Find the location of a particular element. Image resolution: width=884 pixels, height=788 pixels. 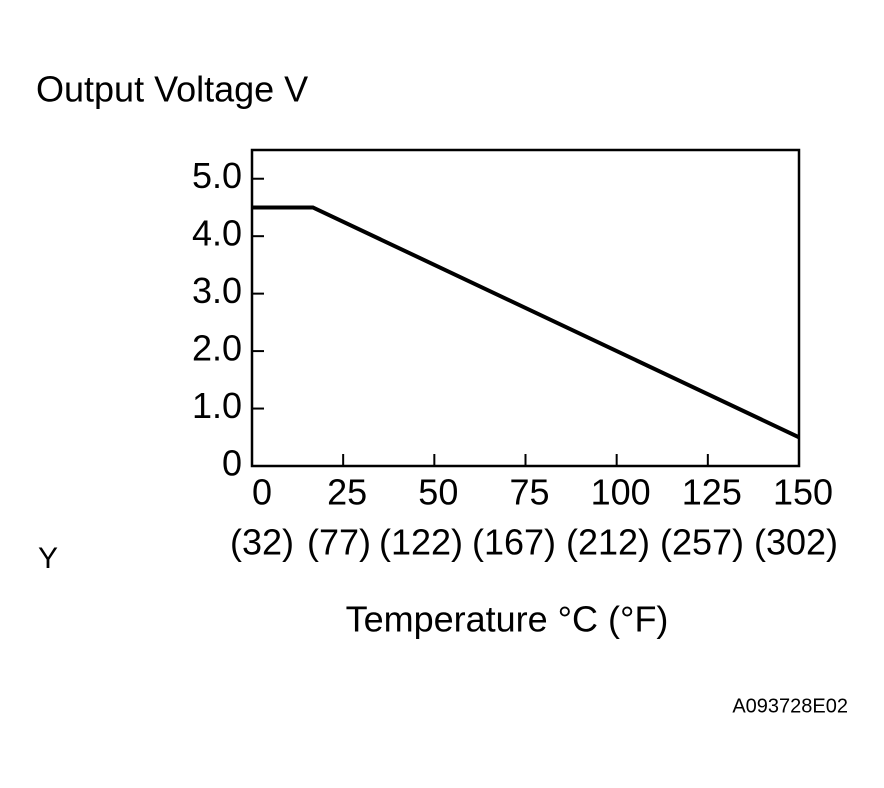

x-tick-label-f: (257) is located at coordinates (702, 542).